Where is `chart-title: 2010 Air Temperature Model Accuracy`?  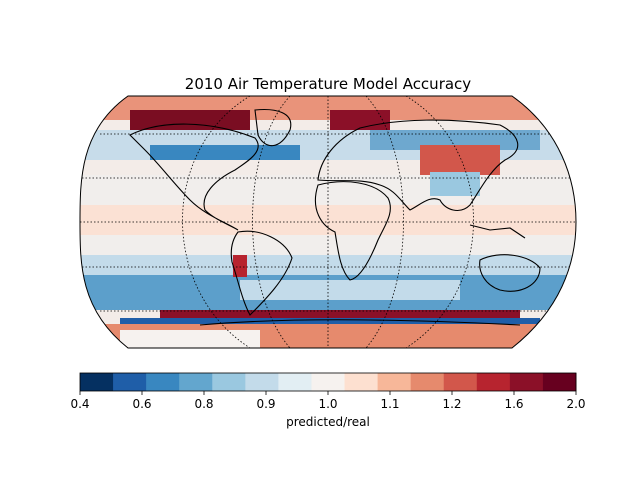
chart-title: 2010 Air Temperature Model Accuracy is located at coordinates (328, 84).